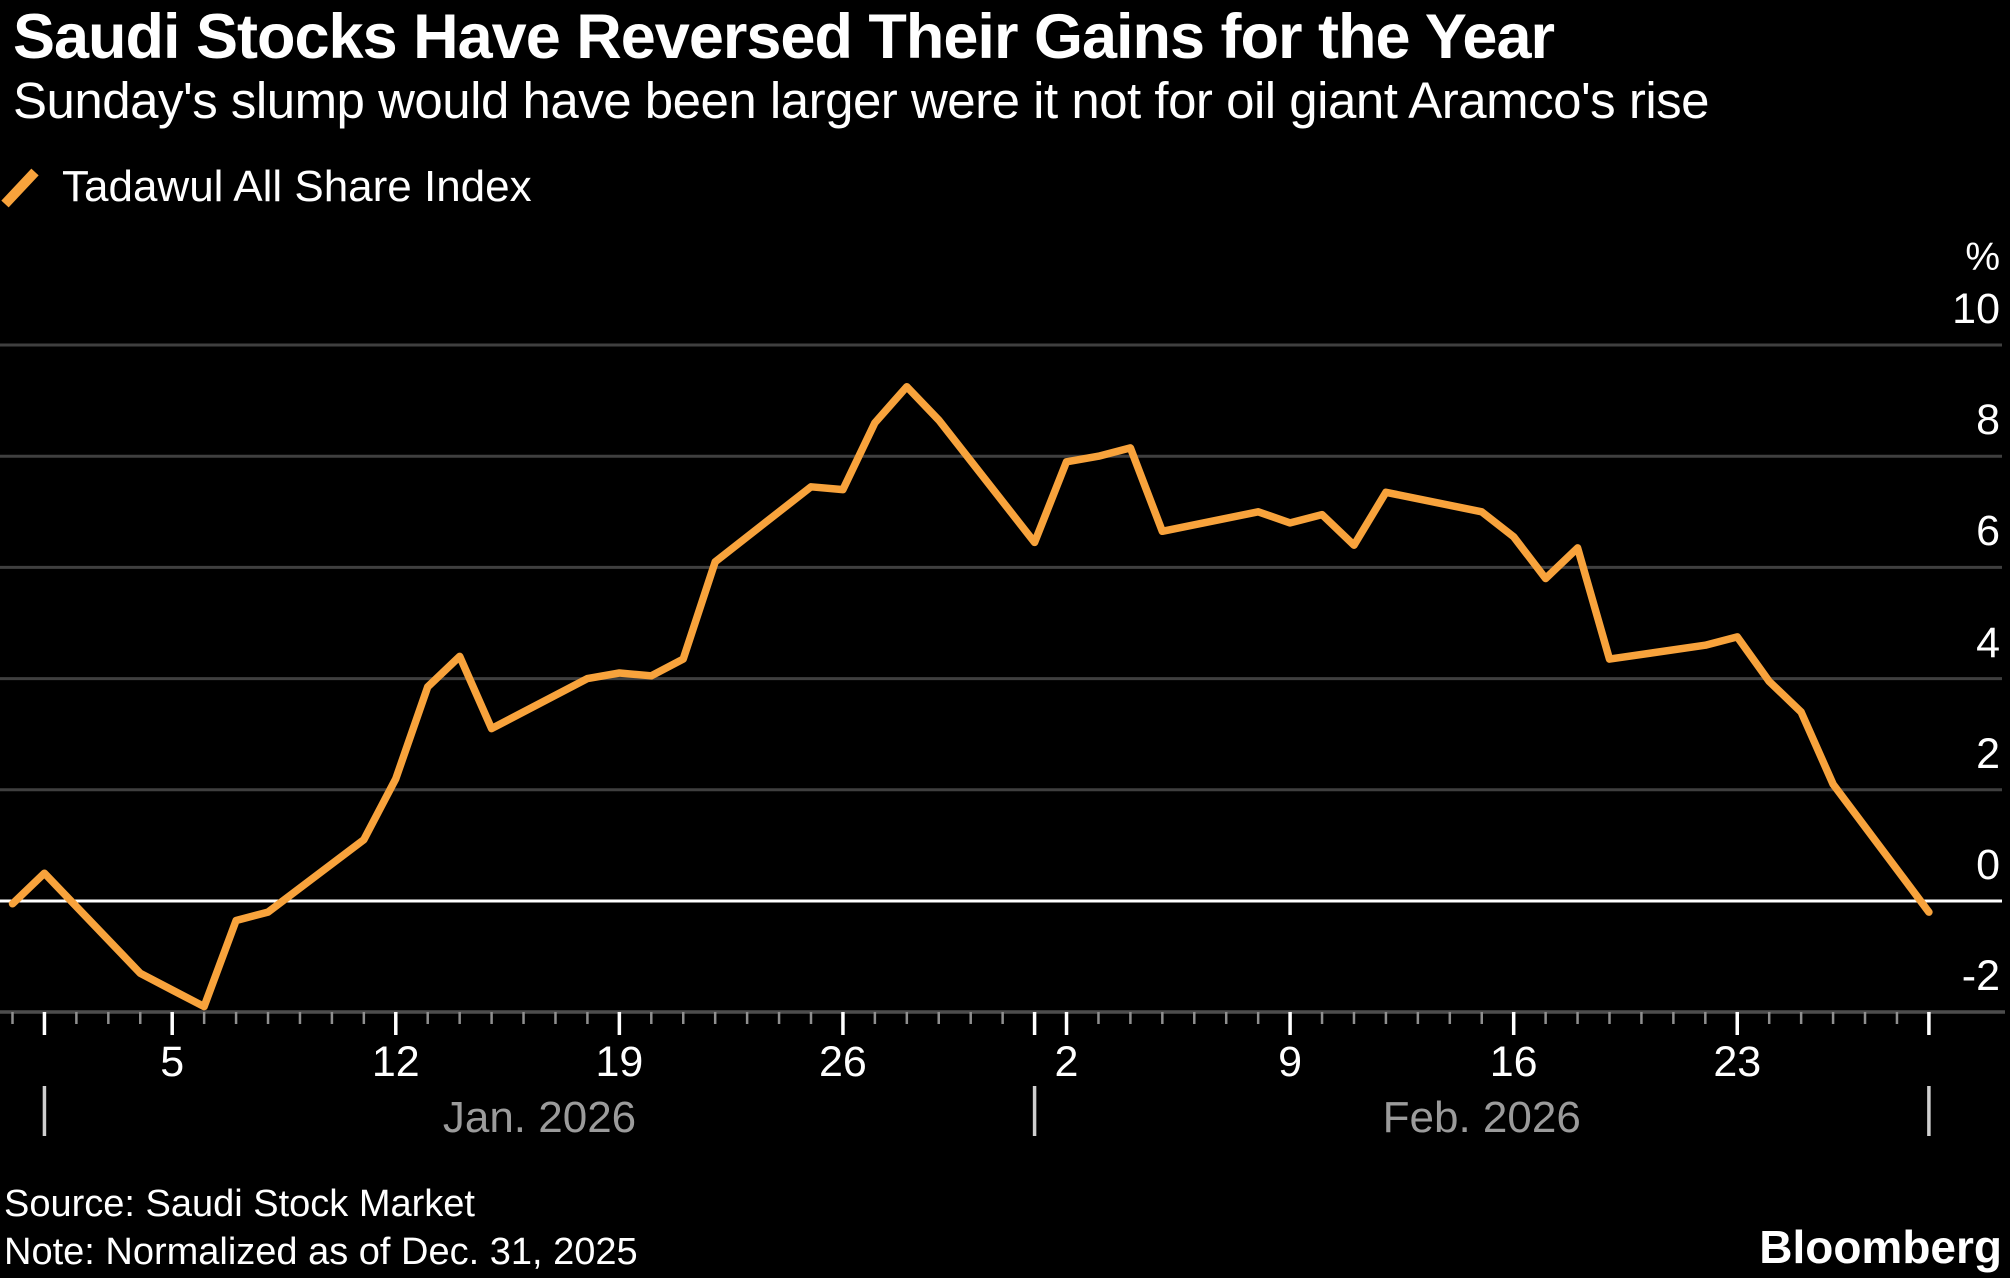 The width and height of the screenshot is (2010, 1278). What do you see at coordinates (1481, 1117) in the screenshot?
I see `month-label: Feb. 2026` at bounding box center [1481, 1117].